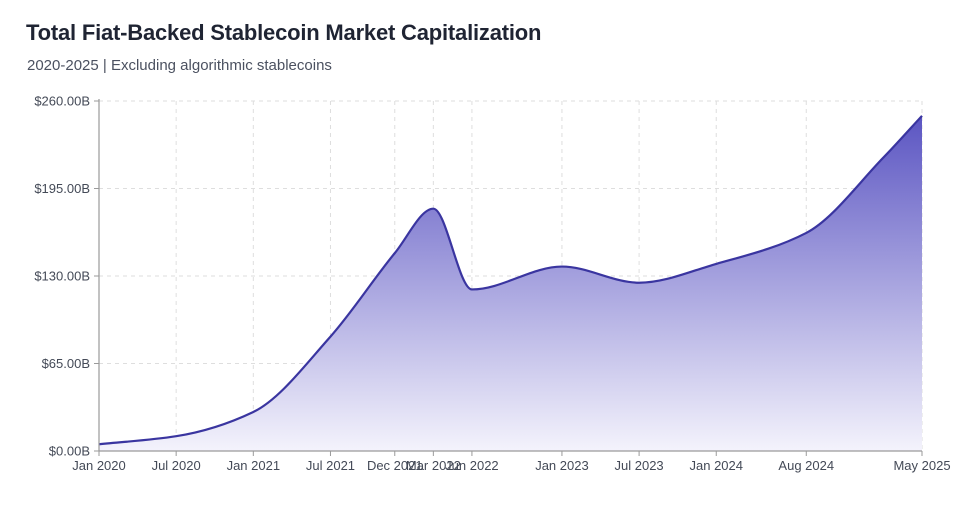 The image size is (969, 525). What do you see at coordinates (921, 465) in the screenshot?
I see `x-tick-label: May 2025` at bounding box center [921, 465].